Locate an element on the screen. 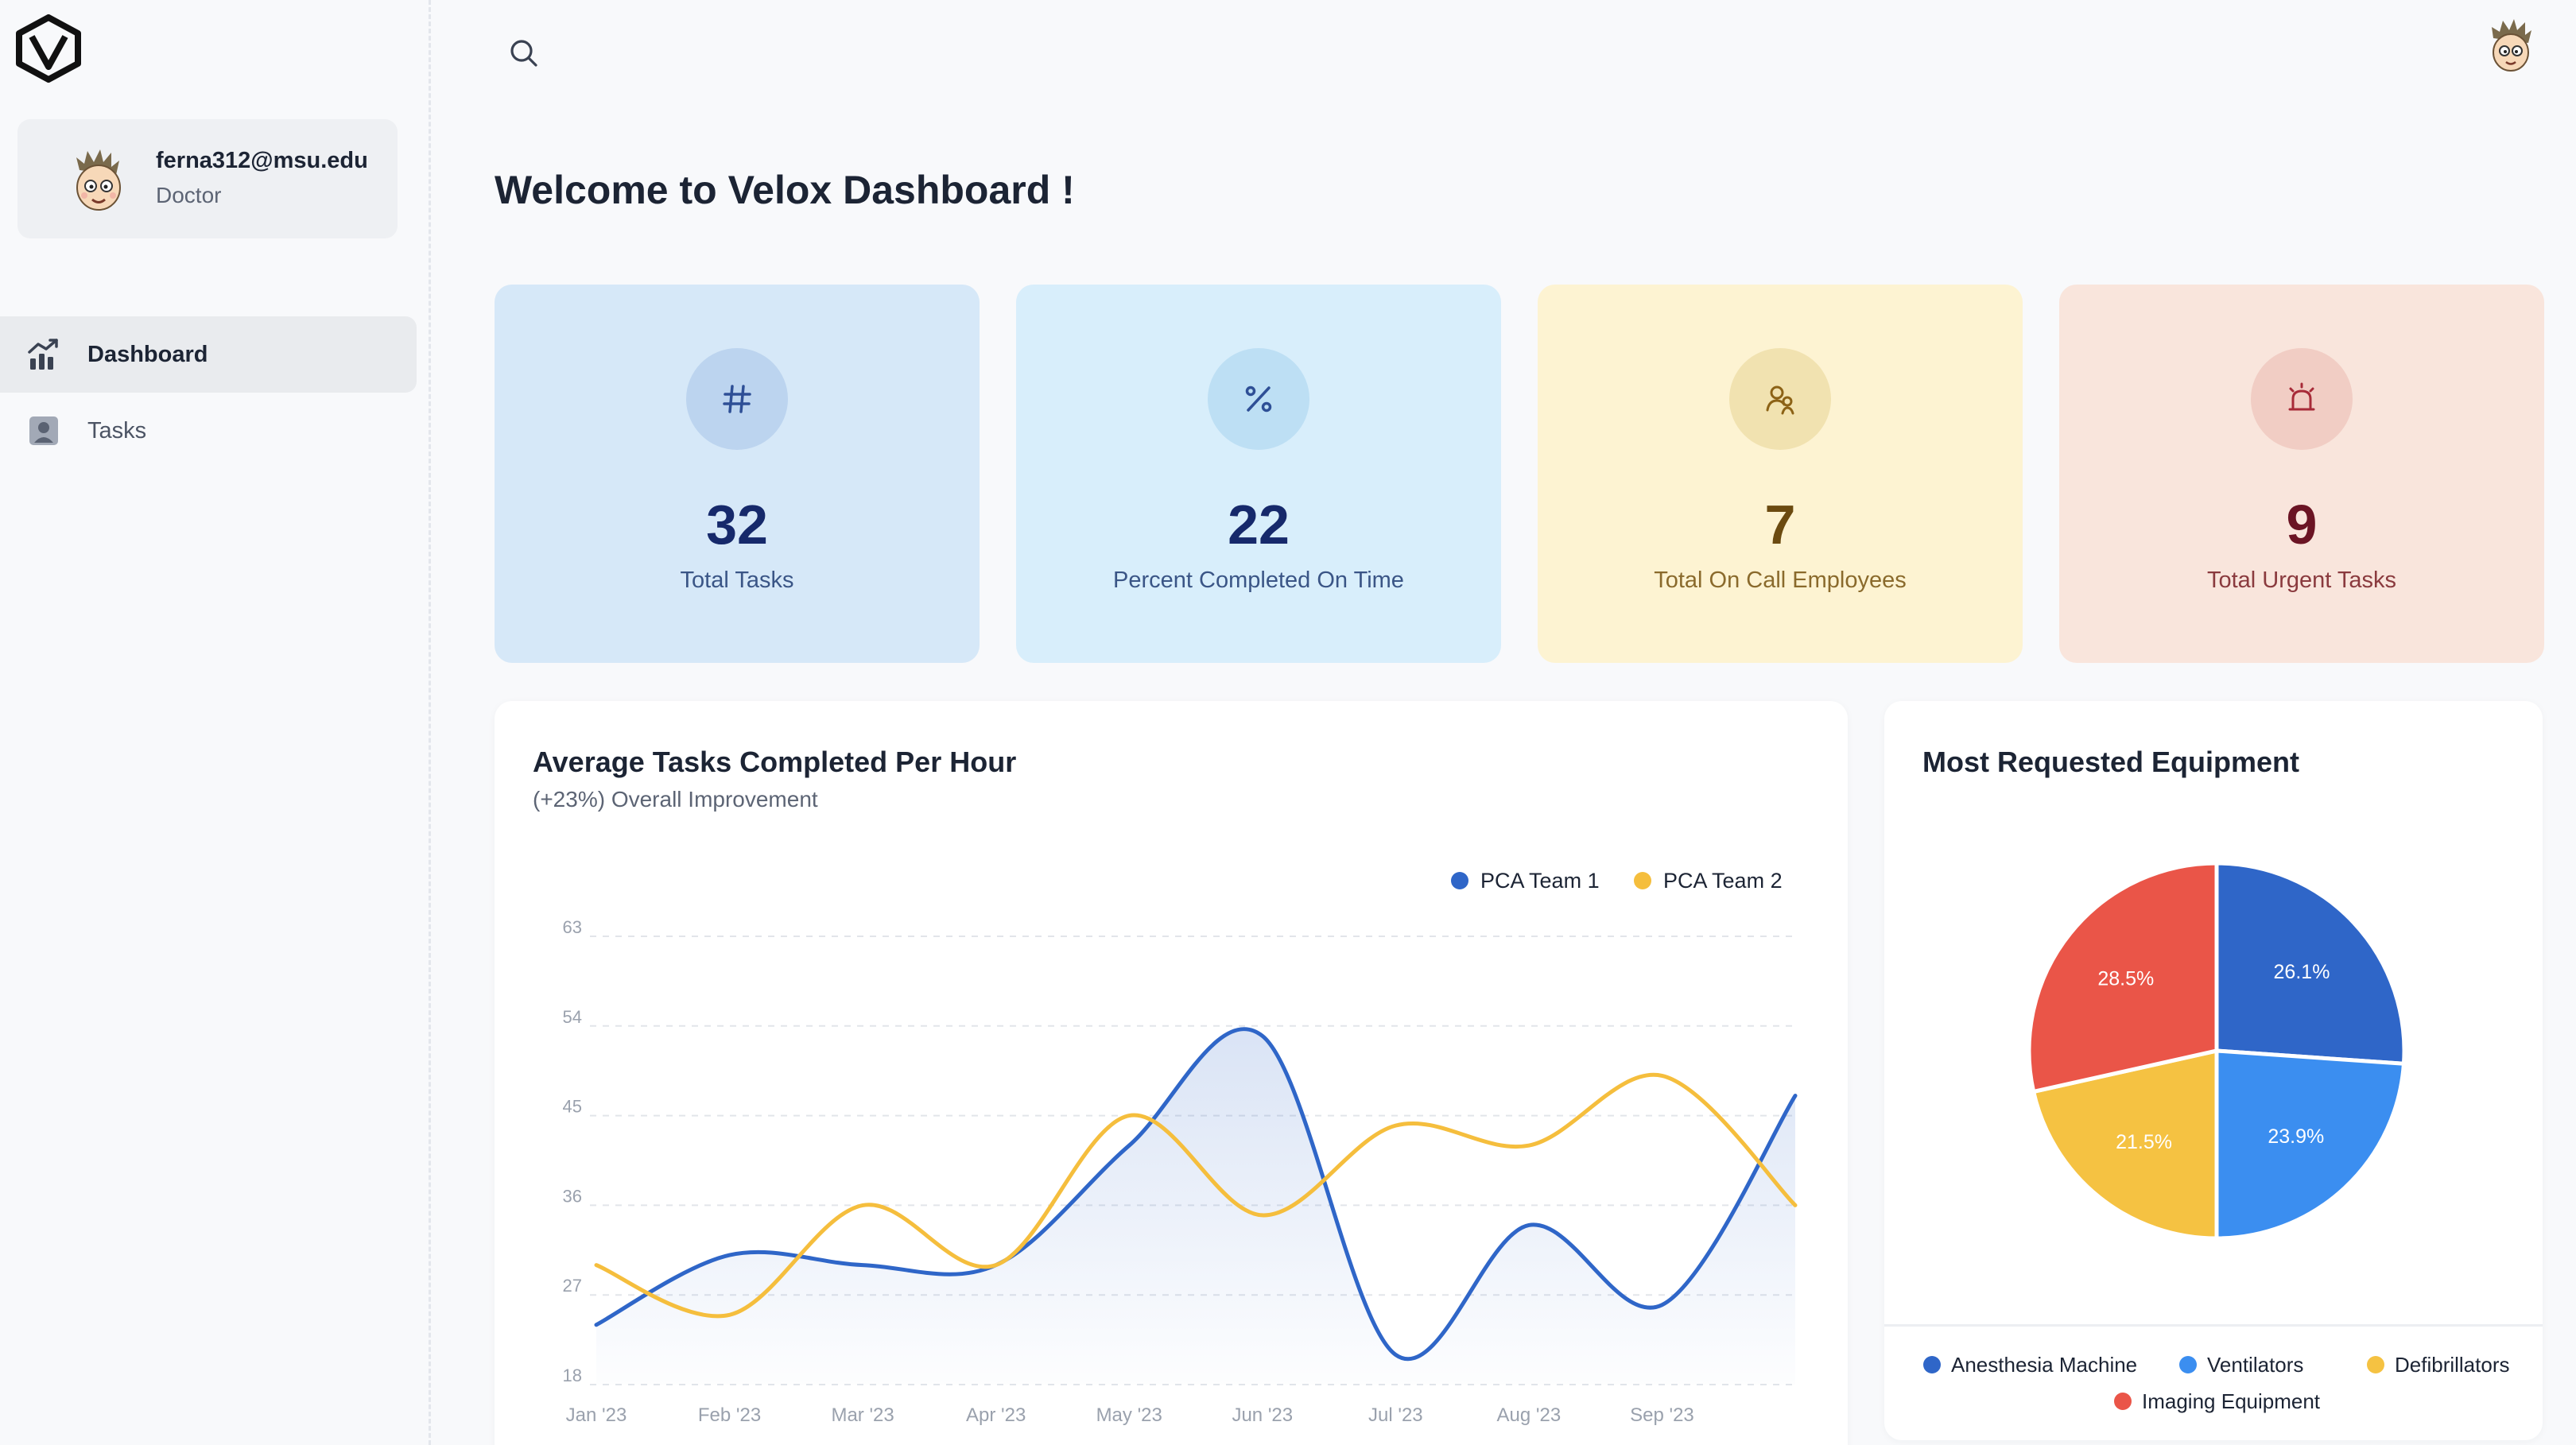  velox-logo is located at coordinates (48, 48).